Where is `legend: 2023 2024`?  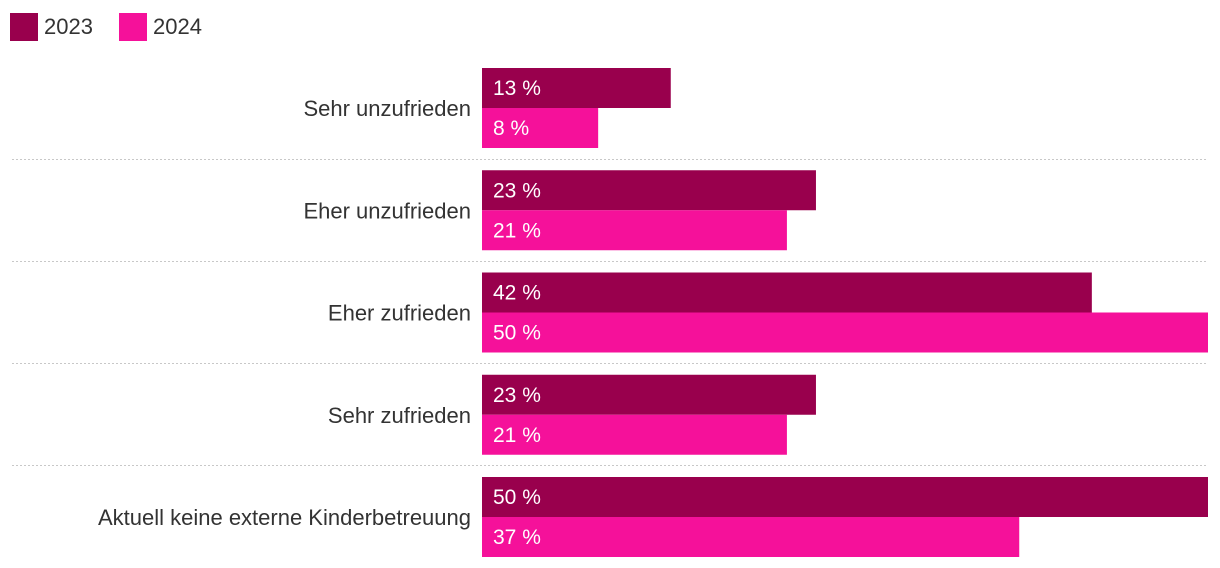
legend: 2023 2024 is located at coordinates (106, 27).